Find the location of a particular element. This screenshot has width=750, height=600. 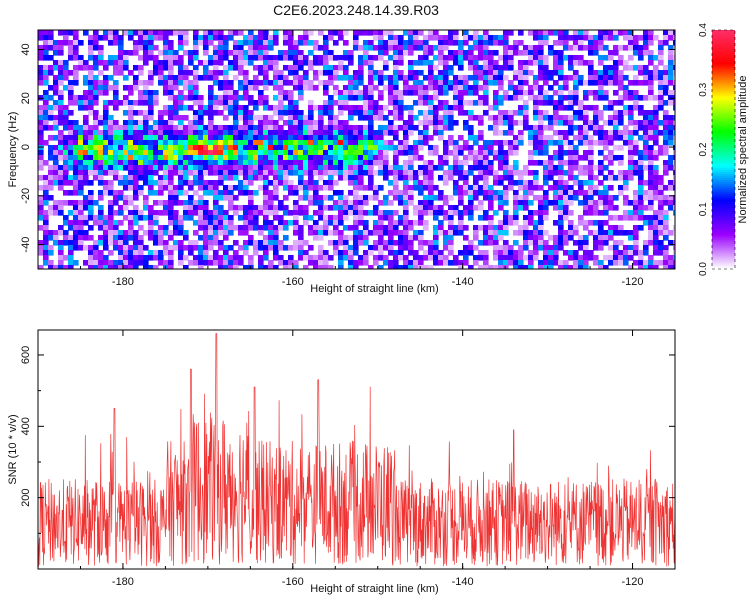

snr-y-tick-label: 200 is located at coordinates (26, 497).